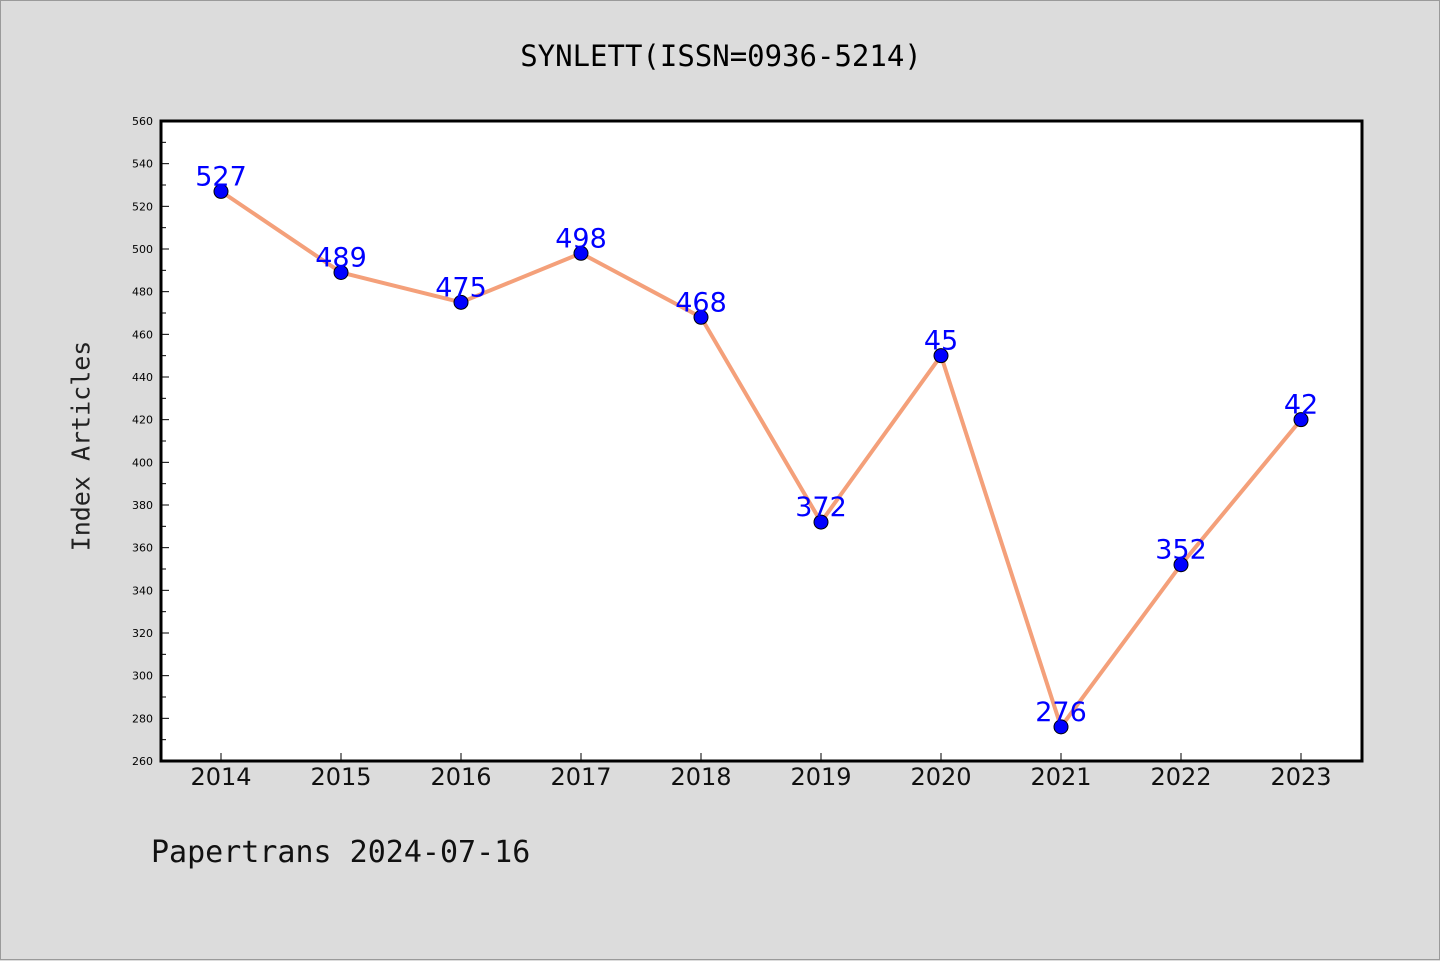  I want to click on y-tick-label: 320, so click(142, 633).